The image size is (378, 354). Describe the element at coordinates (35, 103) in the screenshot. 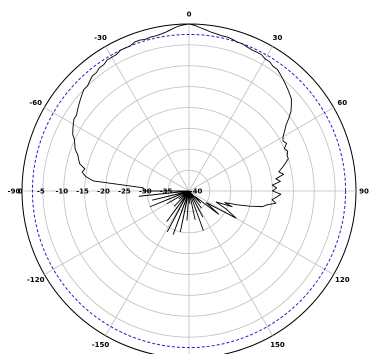

I see `angle-tick-label: -60` at that location.